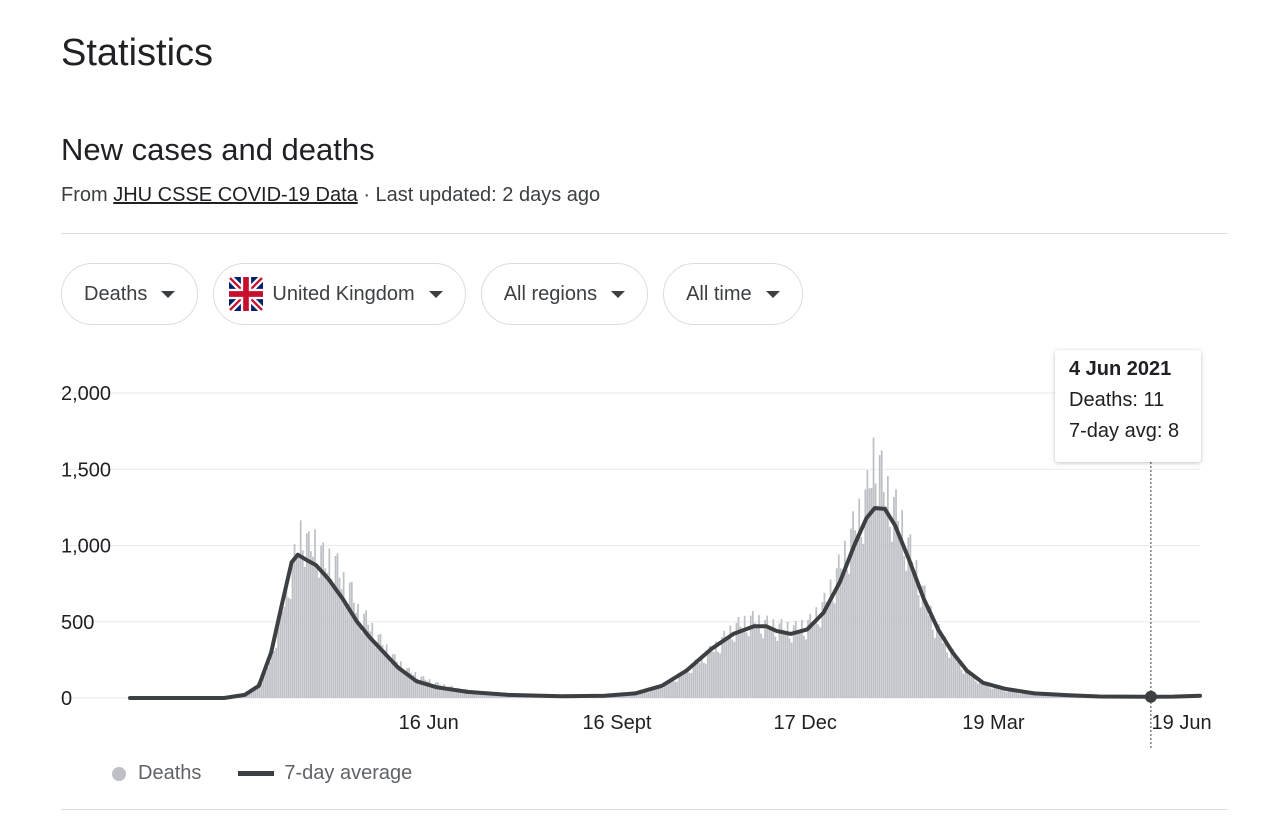 Image resolution: width=1280 pixels, height=820 pixels. Describe the element at coordinates (564, 294) in the screenshot. I see `region-dropdown: All regions` at that location.